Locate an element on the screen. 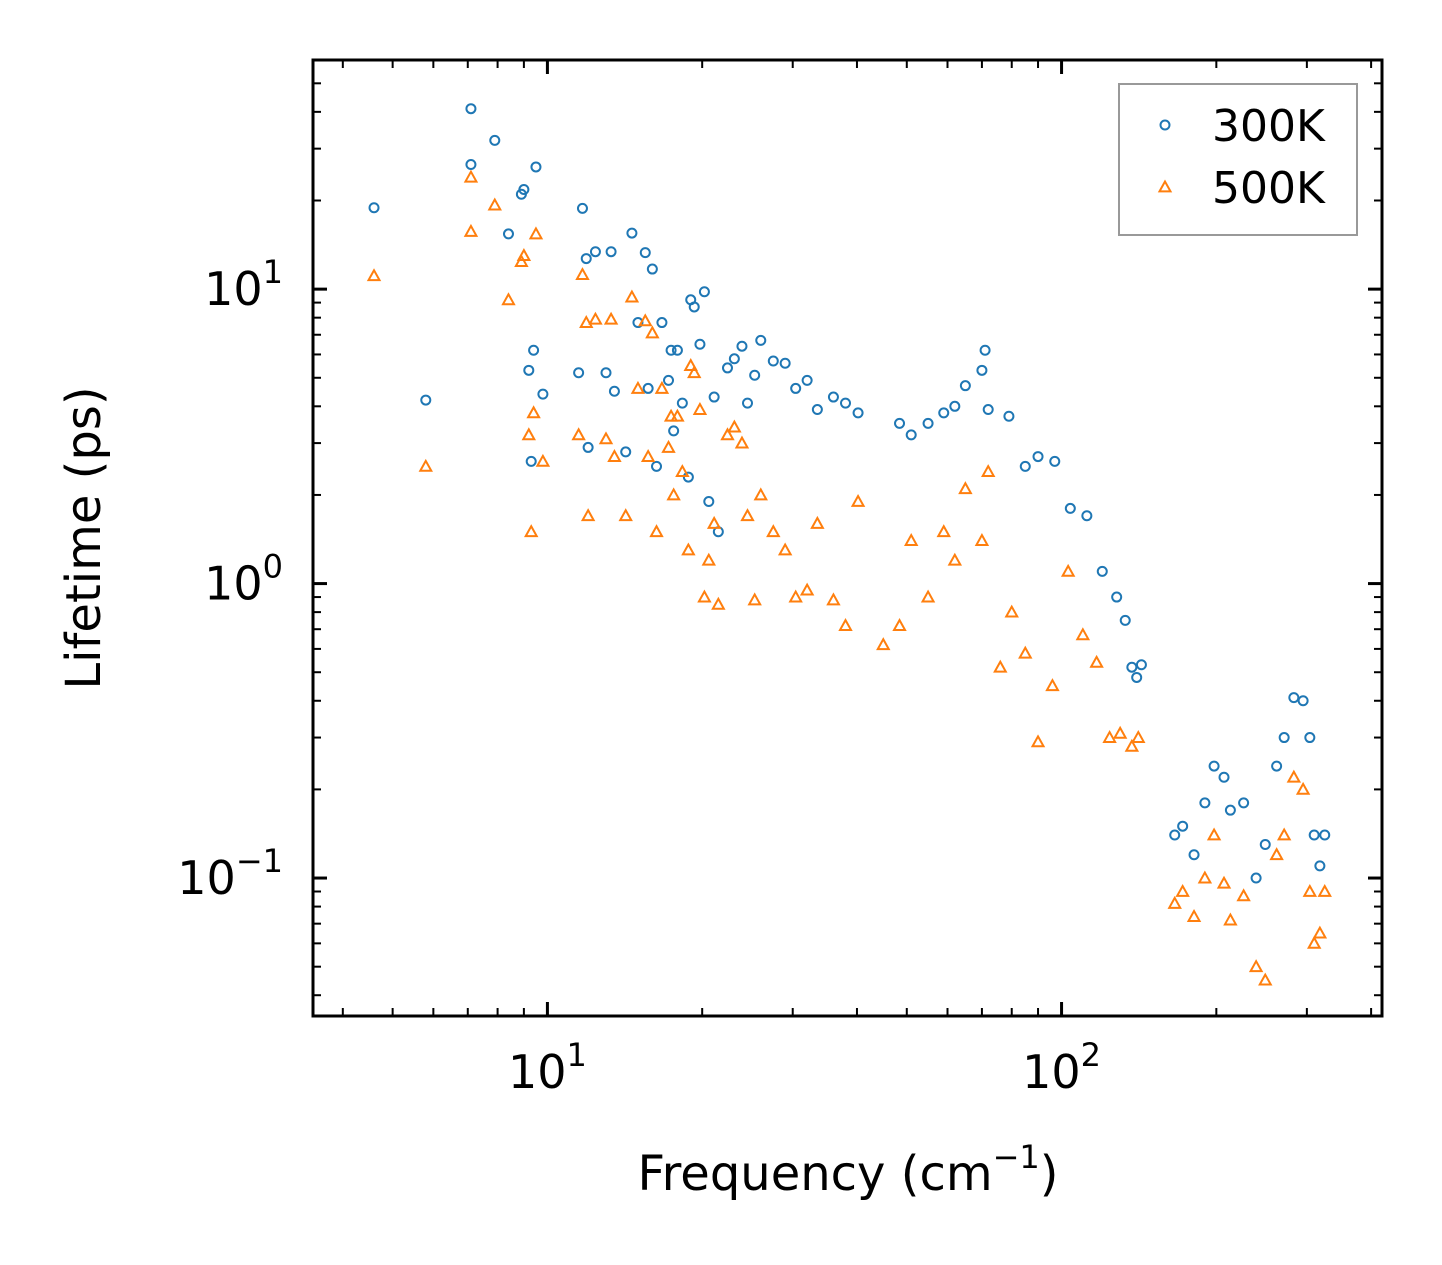 The width and height of the screenshot is (1442, 1265). y-tick-label: 100 is located at coordinates (243, 579).